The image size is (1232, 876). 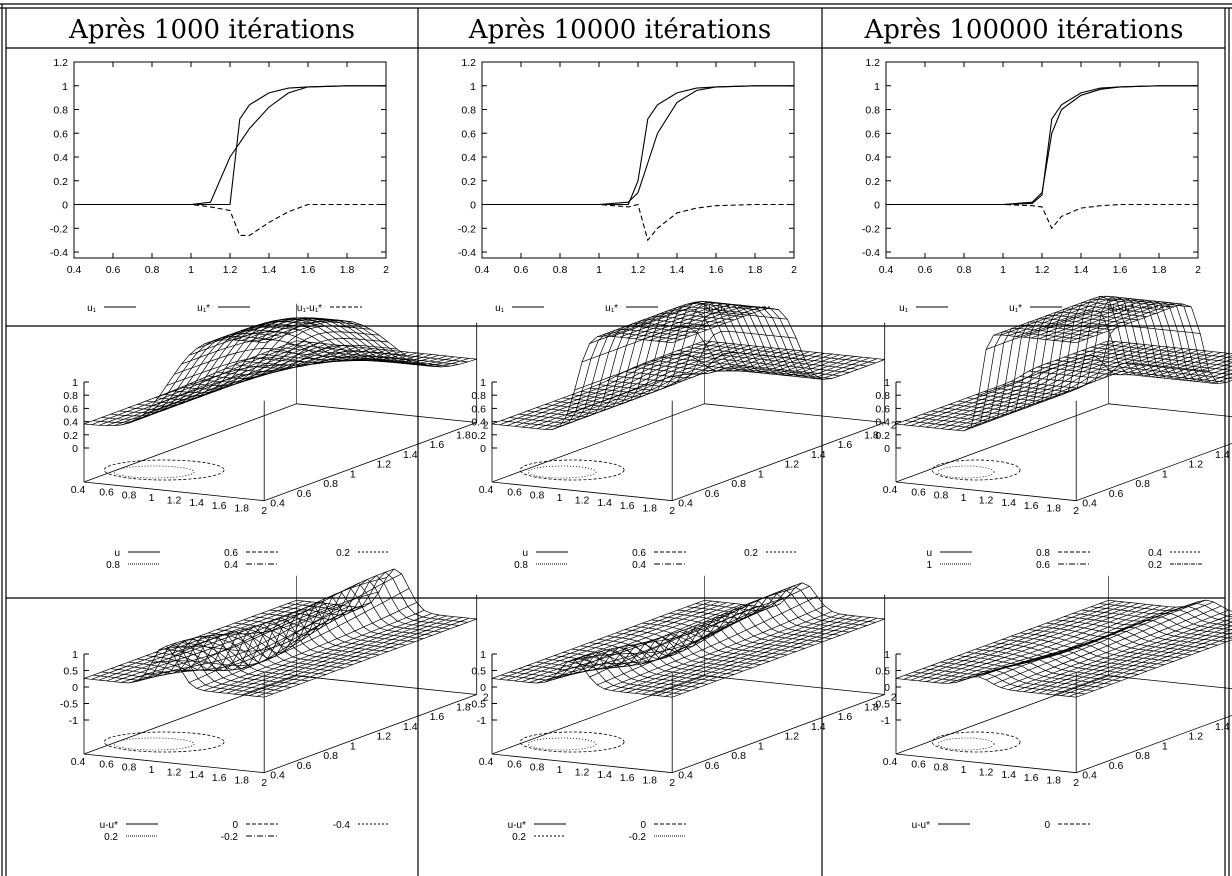 What do you see at coordinates (525, 553) in the screenshot?
I see `legend-label: u` at bounding box center [525, 553].